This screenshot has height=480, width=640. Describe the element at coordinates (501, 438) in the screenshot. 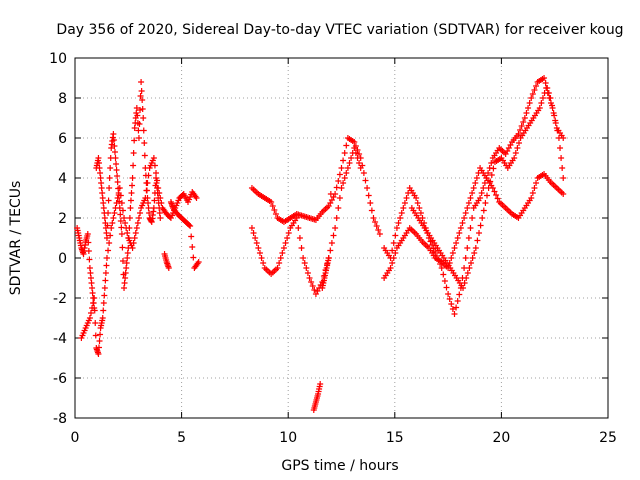

I see `x-tick-label: 20` at that location.